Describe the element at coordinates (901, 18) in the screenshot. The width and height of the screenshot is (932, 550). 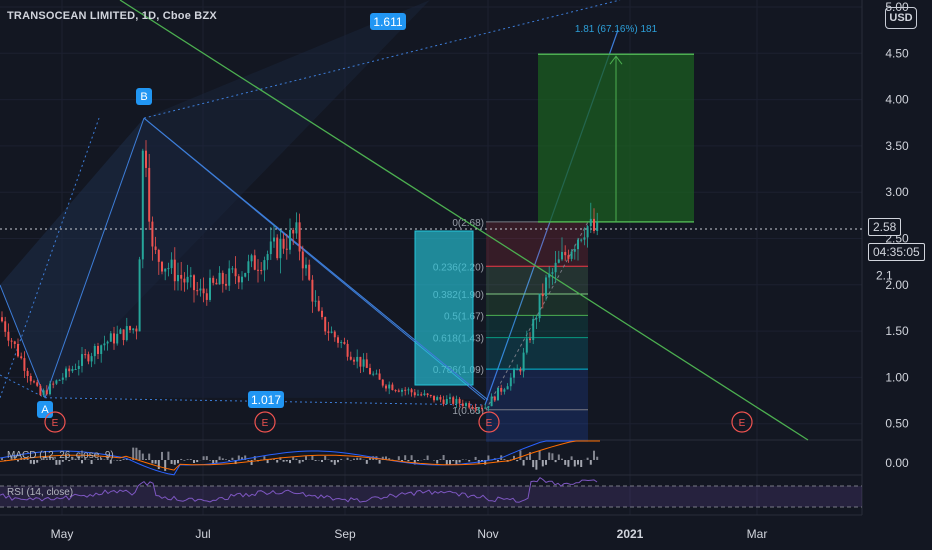
I see `currency-button: USD` at that location.